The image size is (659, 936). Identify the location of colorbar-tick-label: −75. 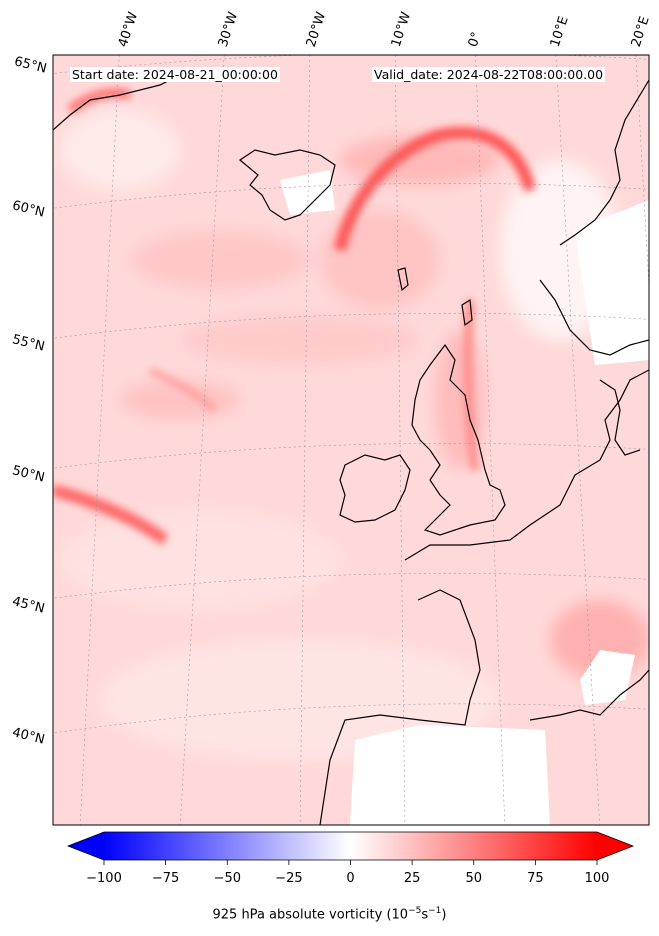
(165, 878).